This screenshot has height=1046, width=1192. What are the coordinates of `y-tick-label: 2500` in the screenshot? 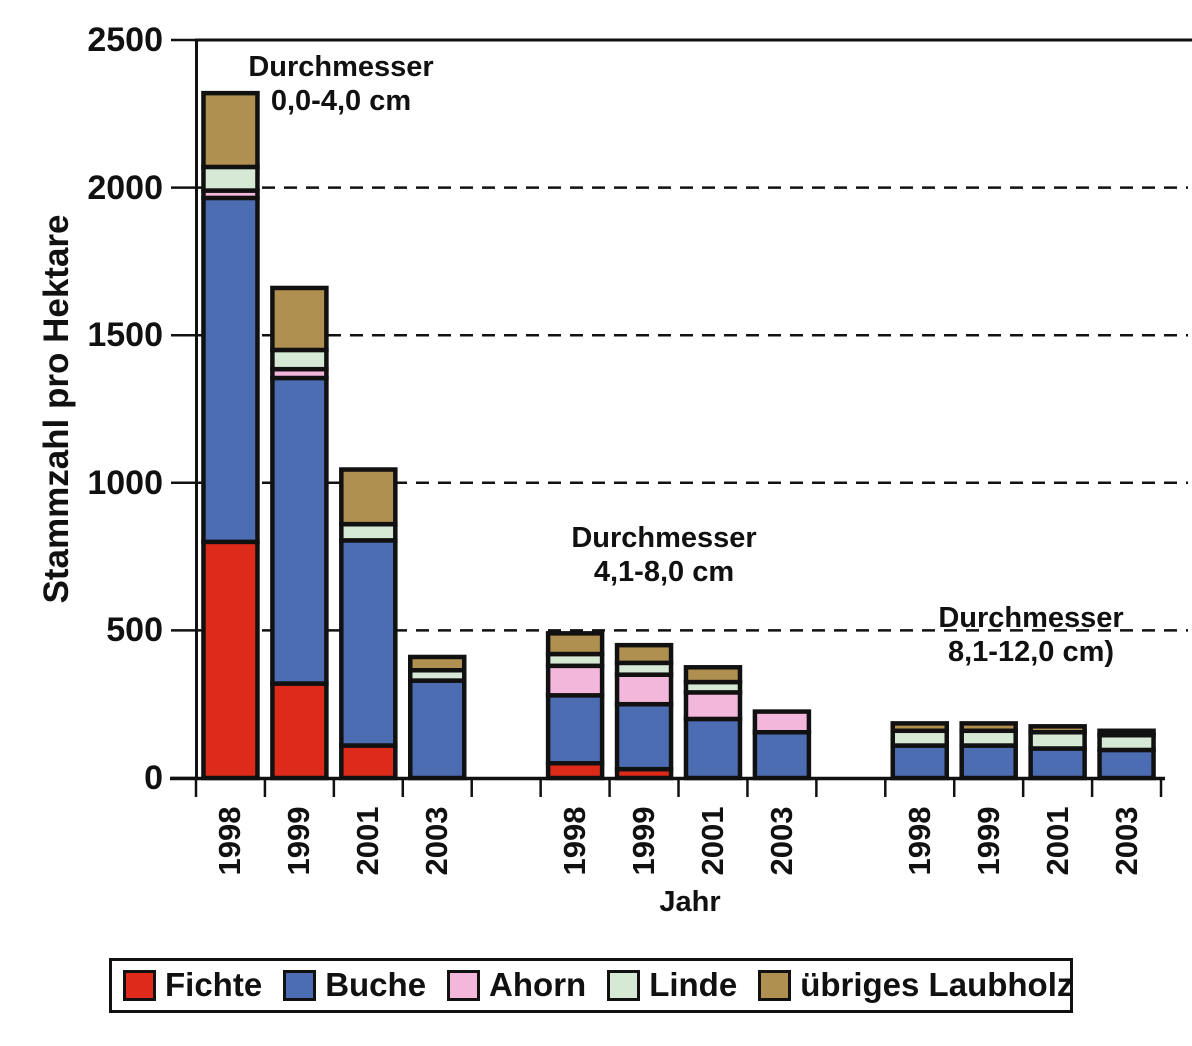 It's located at (125, 40).